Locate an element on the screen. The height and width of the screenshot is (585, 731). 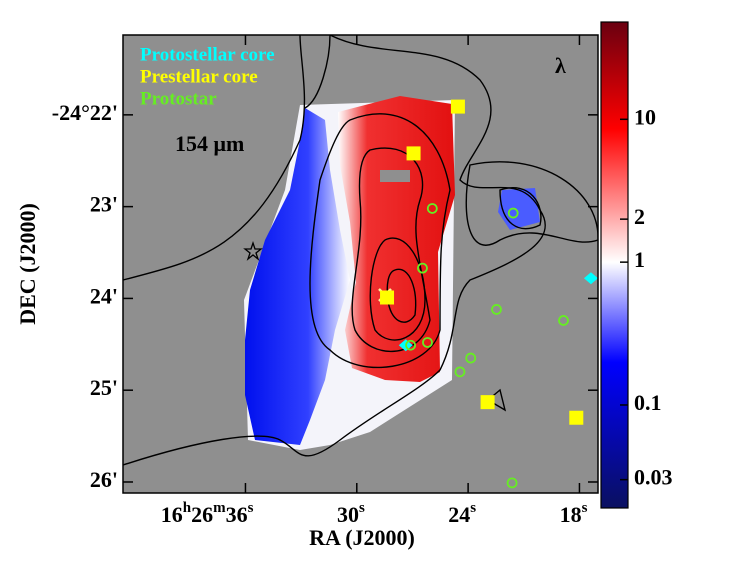
y-tick-label: 25' is located at coordinates (104, 387).